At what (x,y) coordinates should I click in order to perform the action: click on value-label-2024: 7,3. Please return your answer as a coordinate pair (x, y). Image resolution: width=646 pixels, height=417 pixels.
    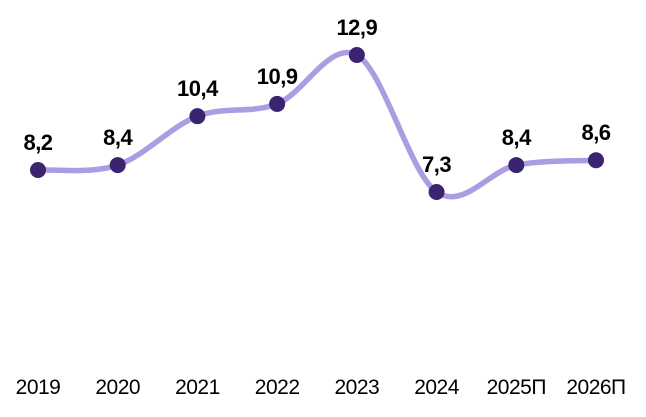
    Looking at the image, I should click on (436, 164).